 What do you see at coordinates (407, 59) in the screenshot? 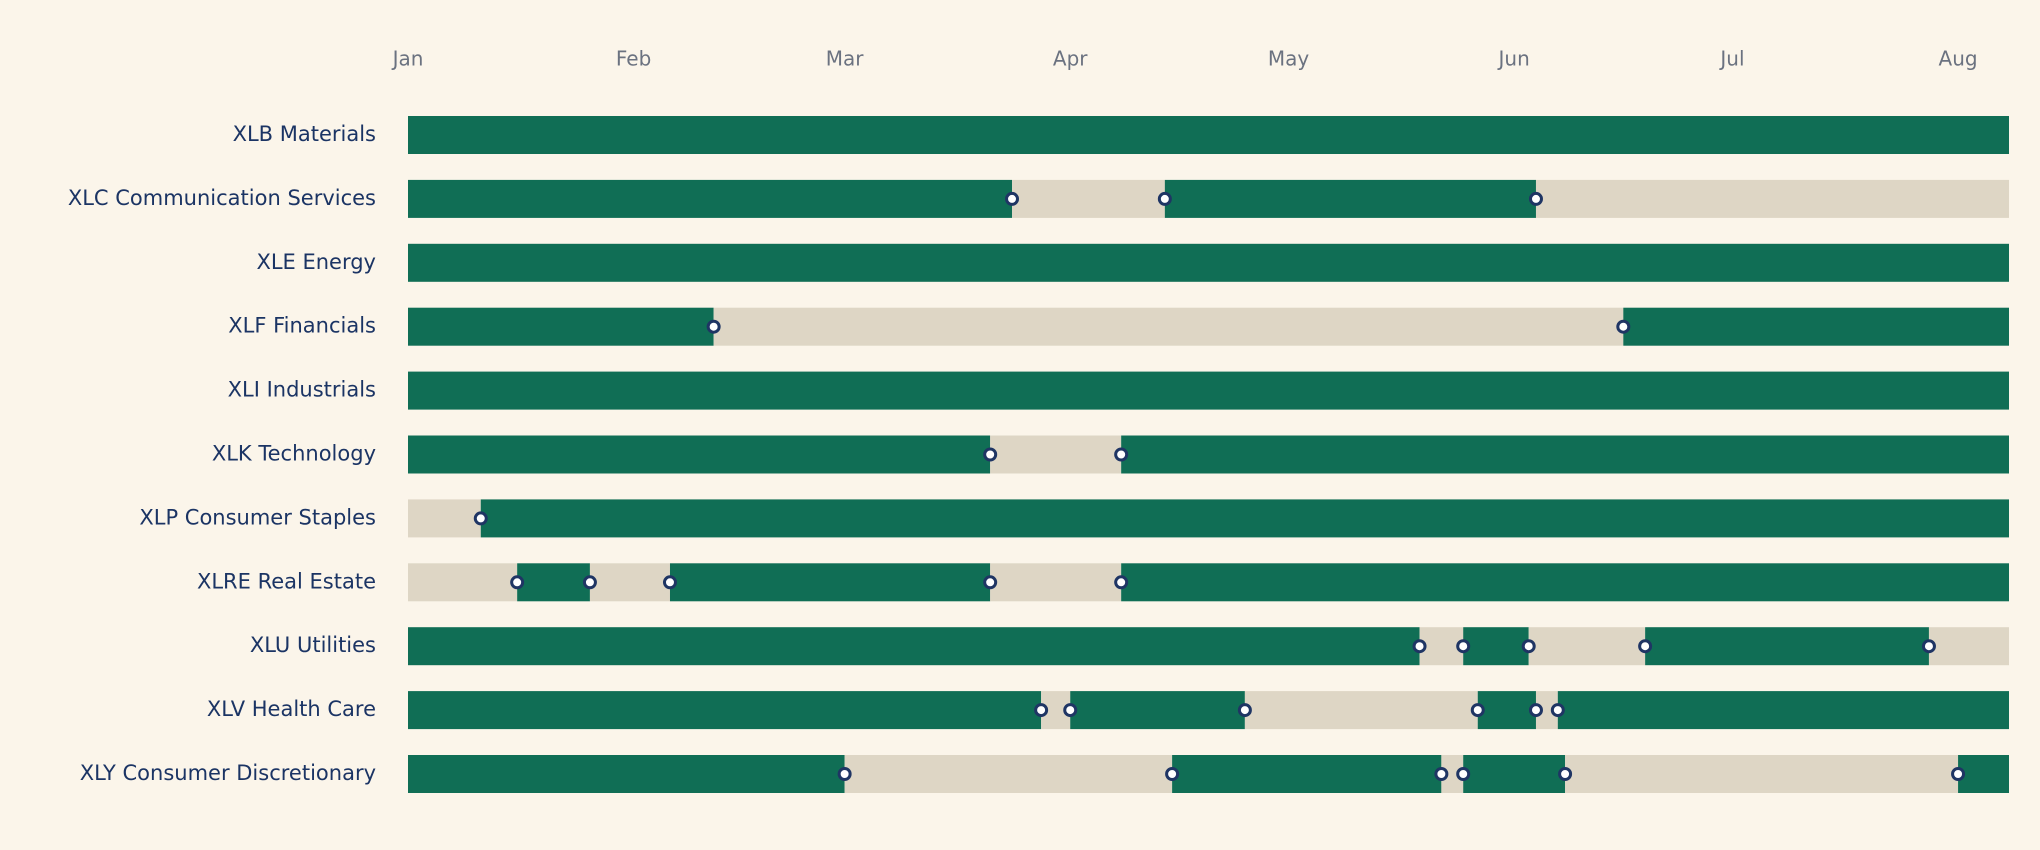
I see `month-tick-label: Jan` at bounding box center [407, 59].